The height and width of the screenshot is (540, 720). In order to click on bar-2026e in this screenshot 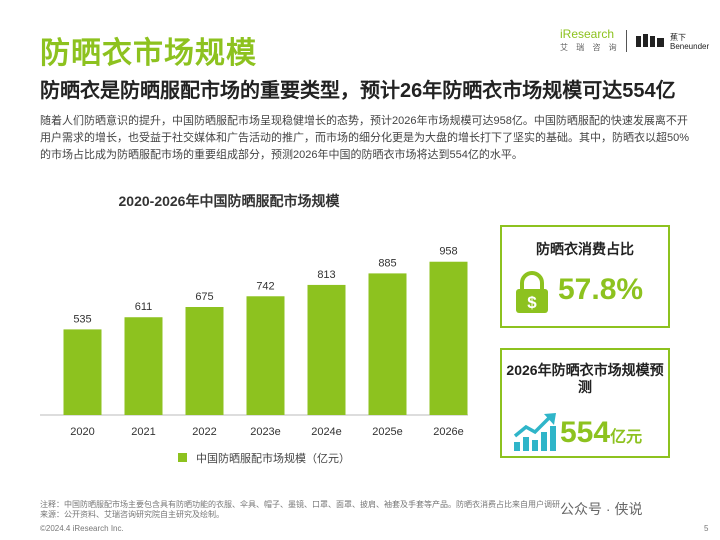, I will do `click(448, 338)`.